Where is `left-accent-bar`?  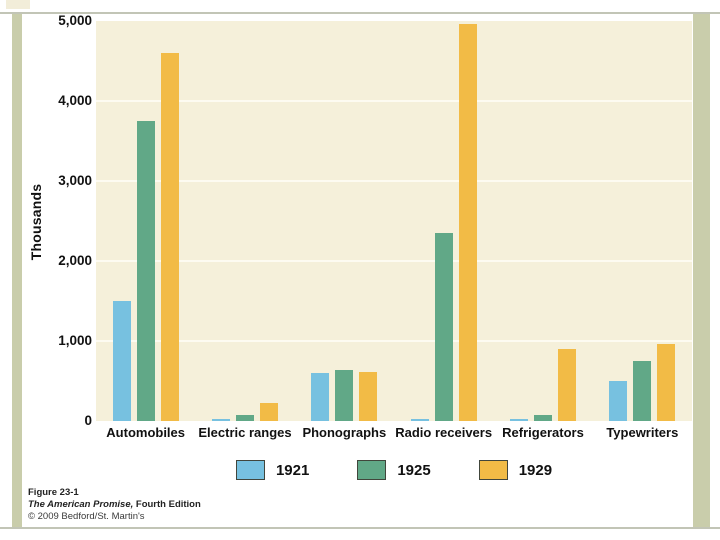 left-accent-bar is located at coordinates (17, 270).